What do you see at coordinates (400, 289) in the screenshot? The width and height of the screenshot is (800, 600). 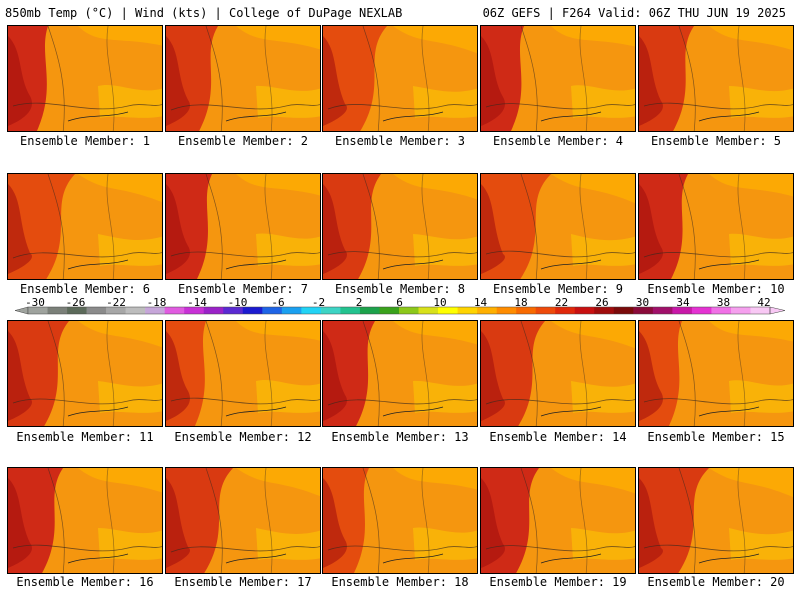 I see `ensemble-member-label: Ensemble Member: 8` at bounding box center [400, 289].